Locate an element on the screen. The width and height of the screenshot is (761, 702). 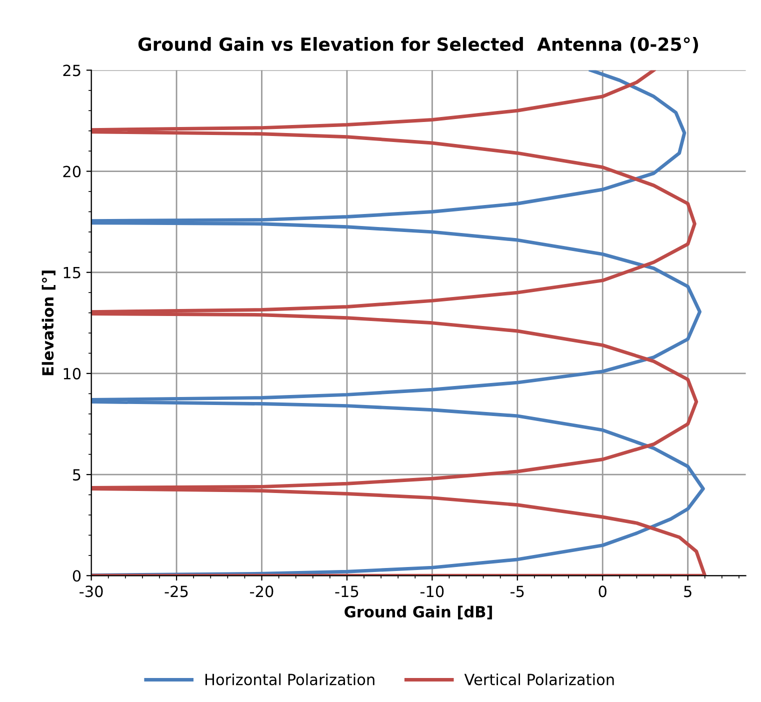
y-tick-label: 15 is located at coordinates (72, 272).